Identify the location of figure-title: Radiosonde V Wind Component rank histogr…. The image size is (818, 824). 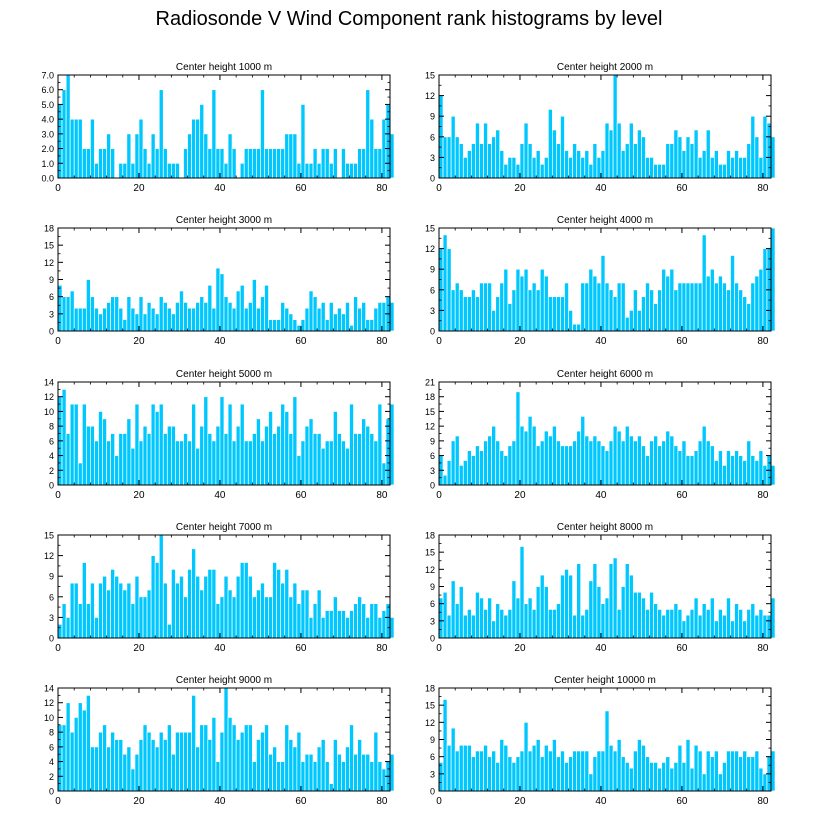
(409, 19).